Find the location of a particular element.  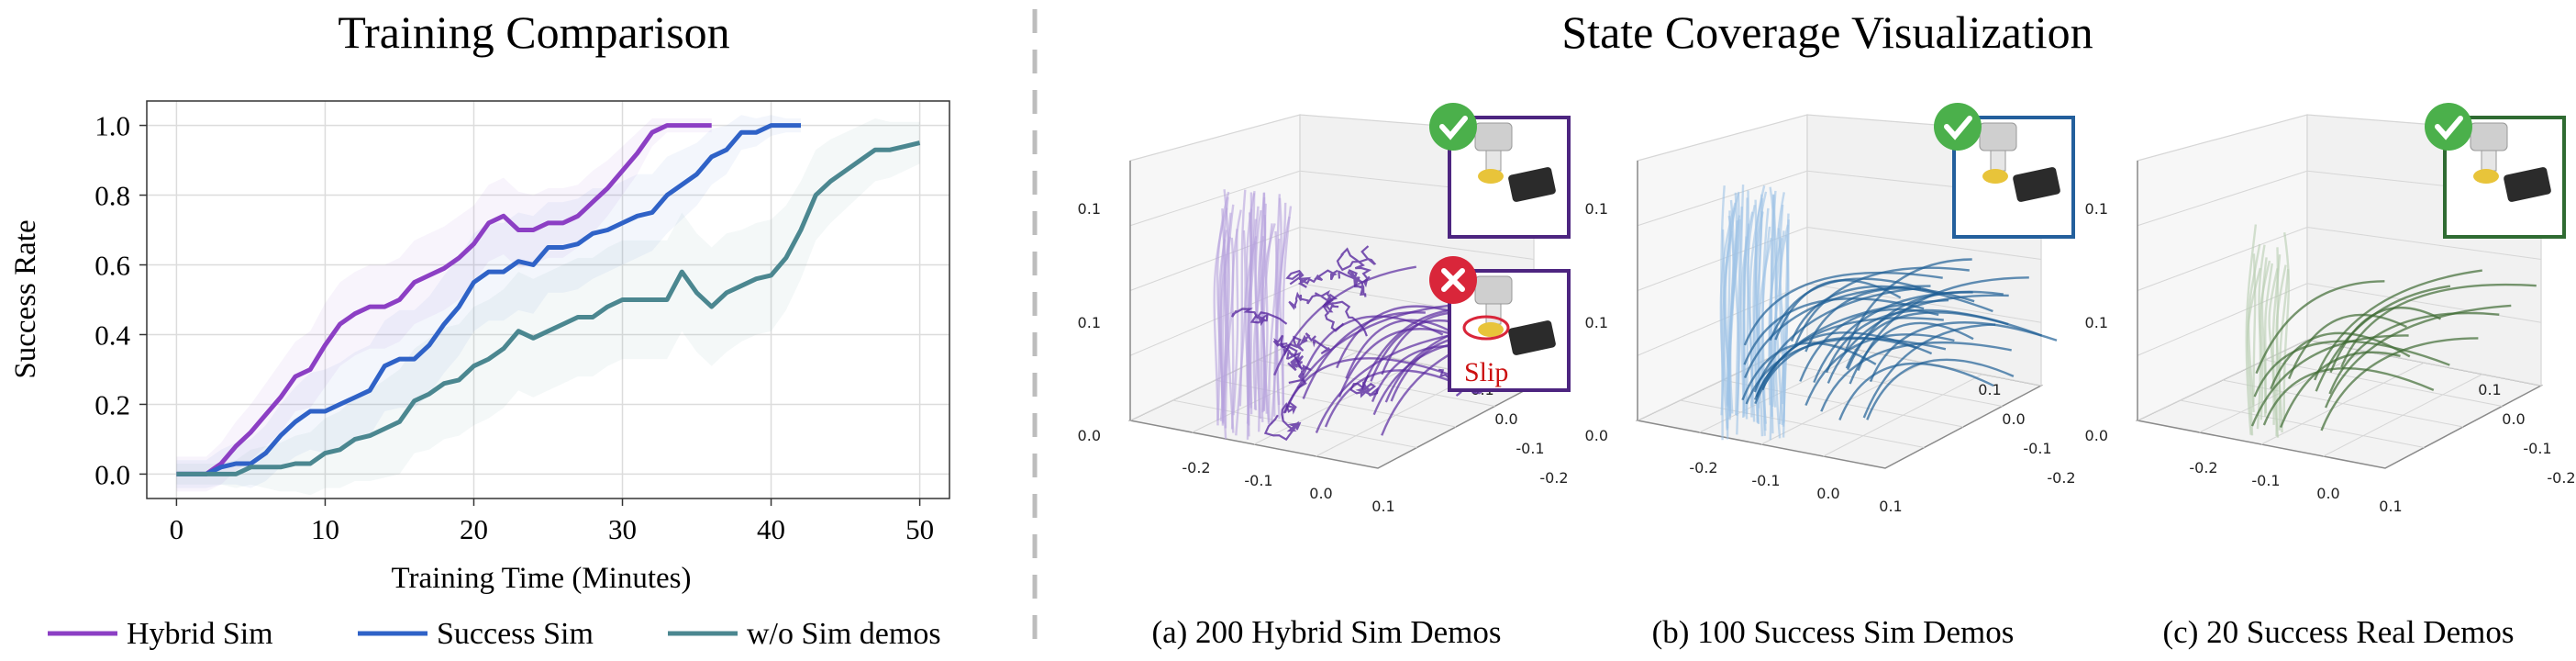

left-title: Training Comparison is located at coordinates (533, 32).